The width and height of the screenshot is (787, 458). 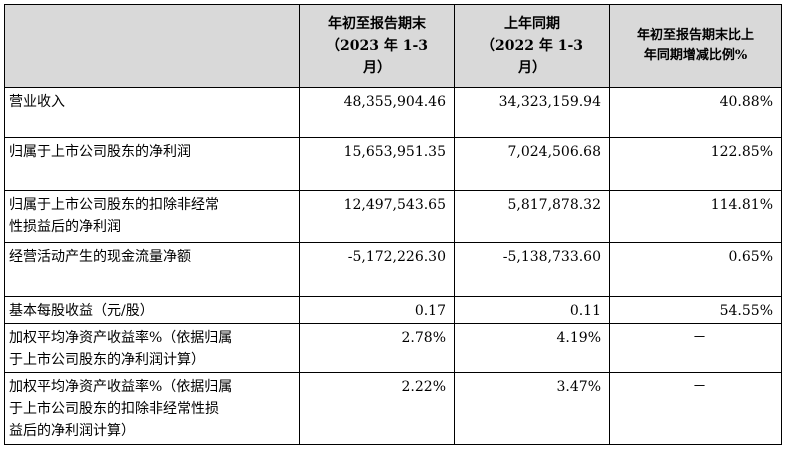 I want to click on header-line: （2023 年 1-3, so click(x=376, y=46).